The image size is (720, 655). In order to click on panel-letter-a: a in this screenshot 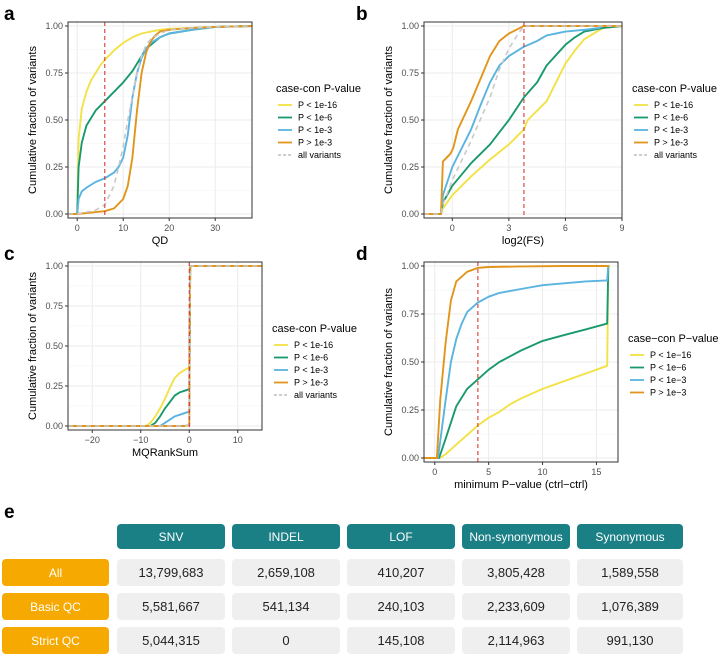, I will do `click(9, 14)`.